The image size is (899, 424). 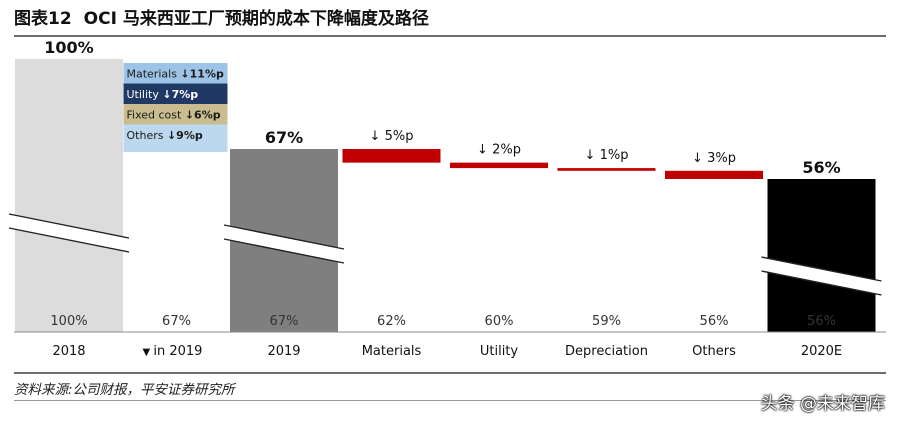 I want to click on breakdown-label-utility: Utility ↓7%p, so click(x=163, y=94).